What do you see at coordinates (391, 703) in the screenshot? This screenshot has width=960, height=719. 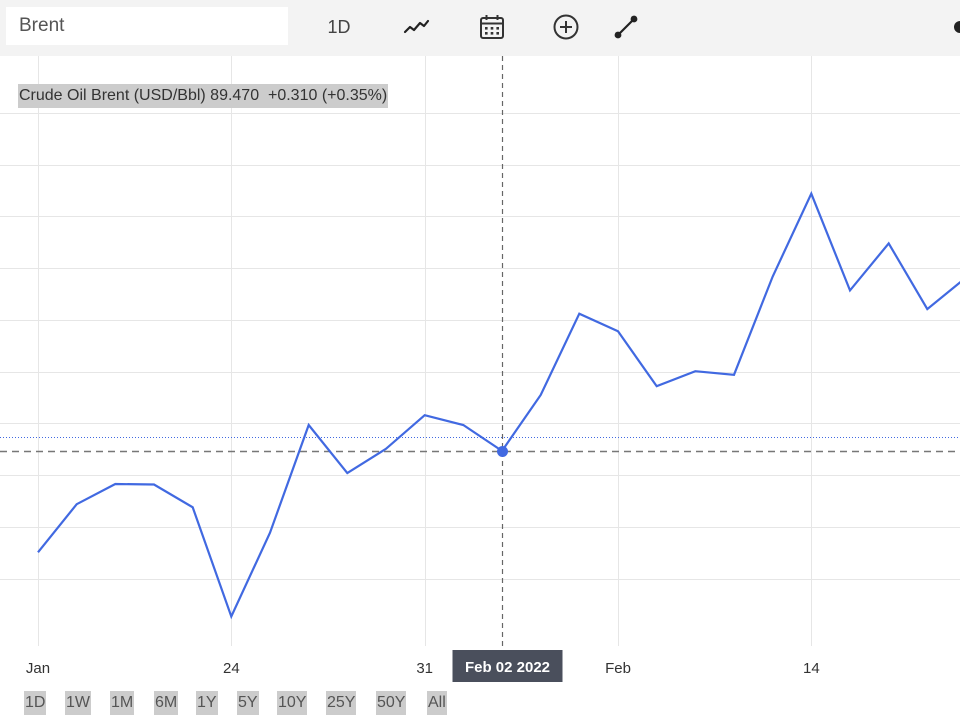 I see `range-button-50y: 50Y` at bounding box center [391, 703].